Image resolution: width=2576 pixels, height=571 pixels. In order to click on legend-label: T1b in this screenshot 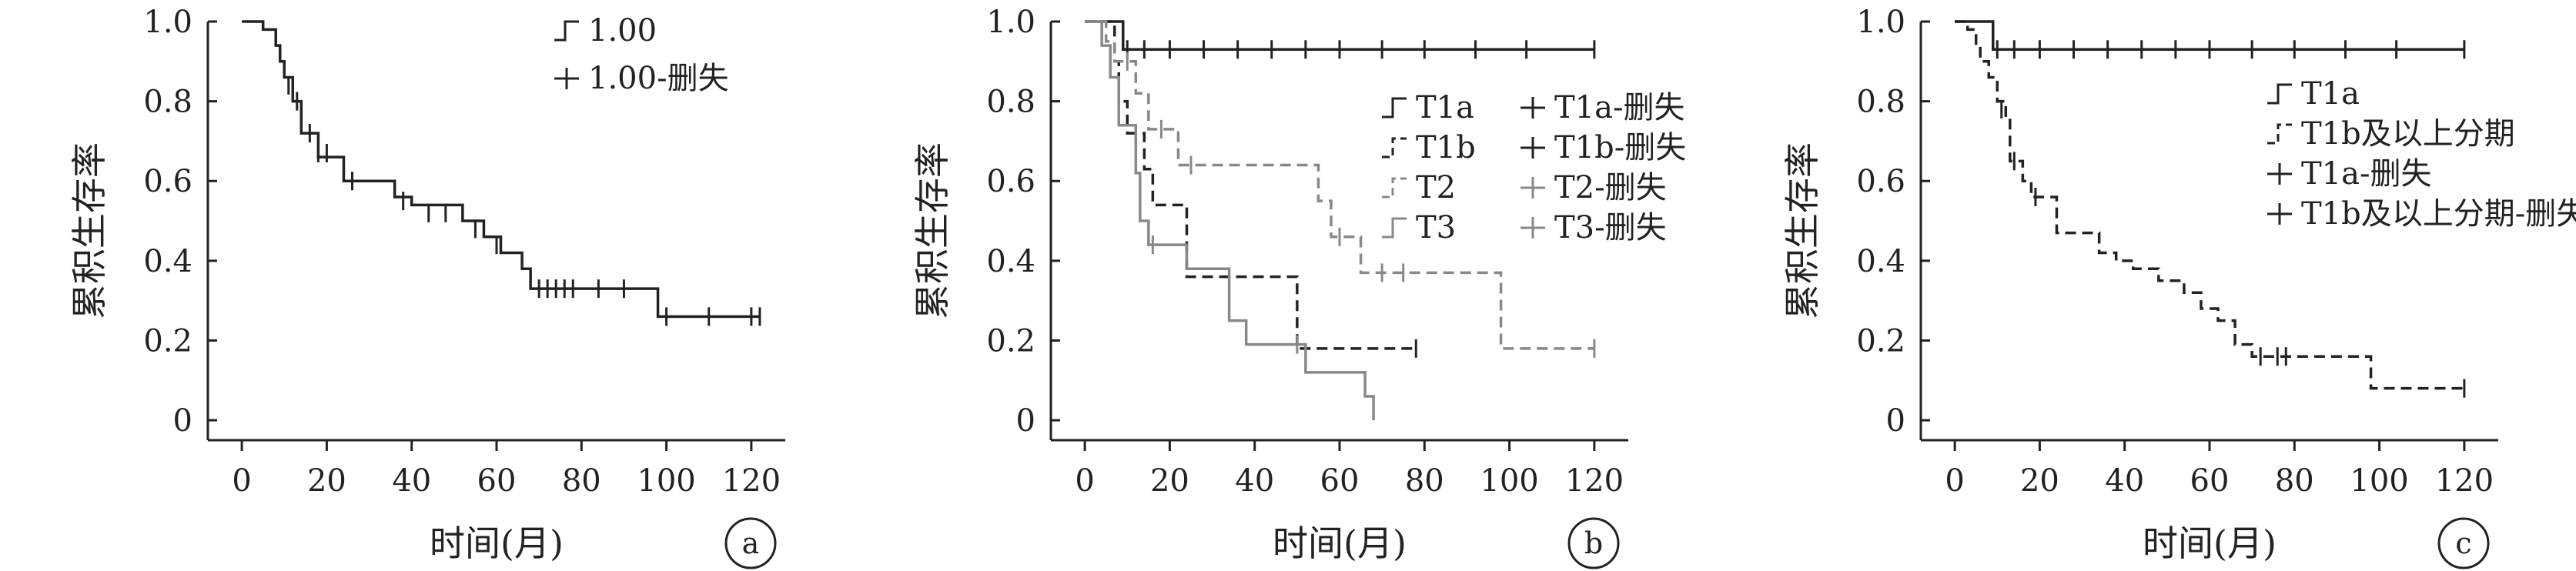, I will do `click(1446, 147)`.